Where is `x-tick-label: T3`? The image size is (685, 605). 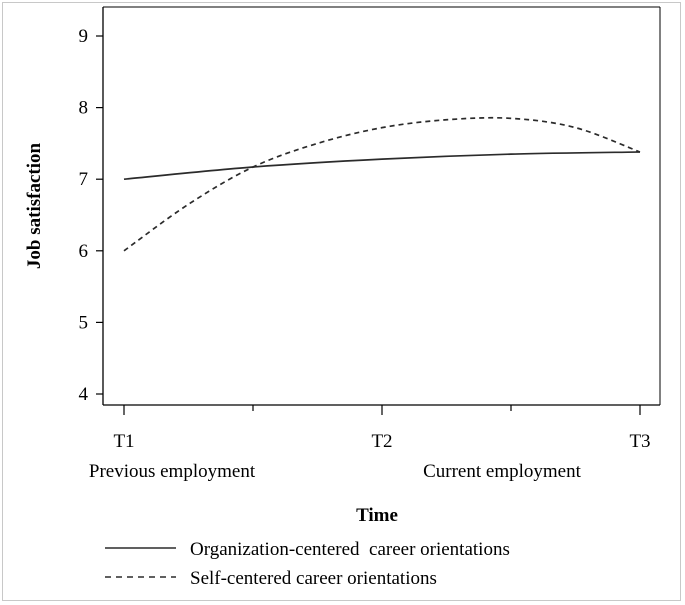 x-tick-label: T3 is located at coordinates (639, 441).